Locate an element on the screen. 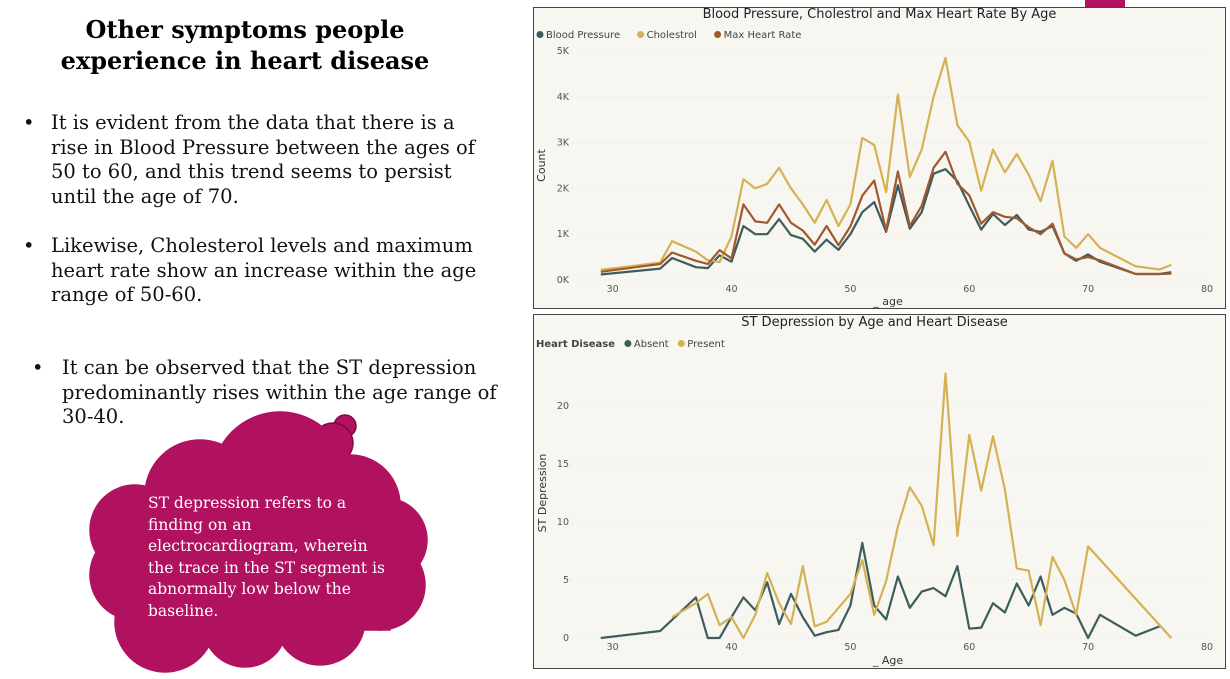  legend-label: Blood Pressure is located at coordinates (583, 35).